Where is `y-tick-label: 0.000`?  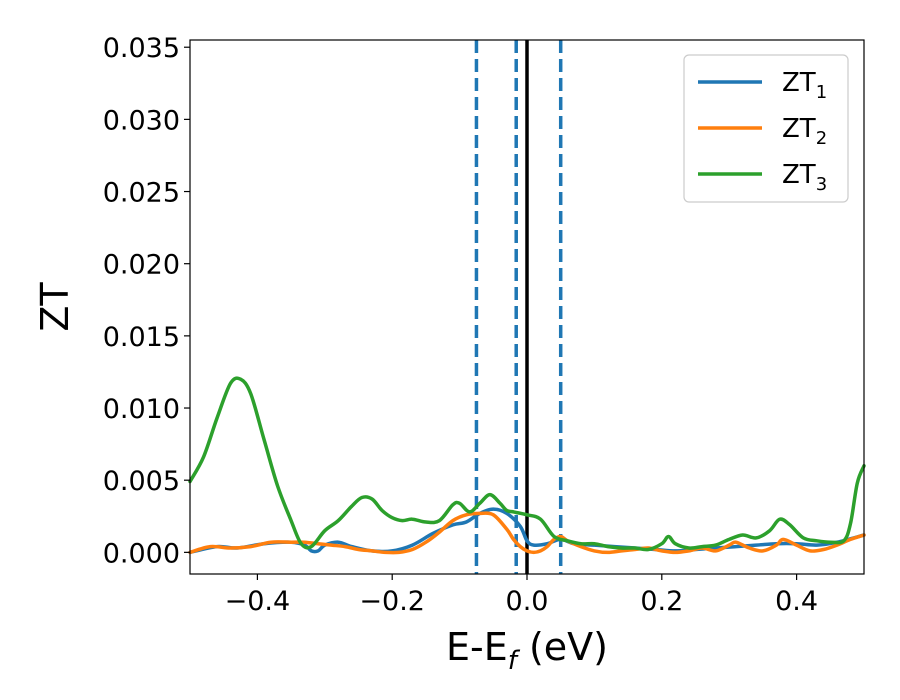
y-tick-label: 0.000 is located at coordinates (141, 553).